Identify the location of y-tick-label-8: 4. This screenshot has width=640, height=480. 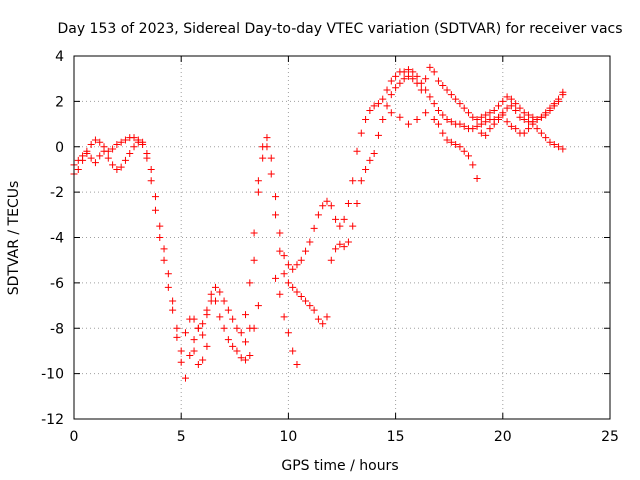
(59, 57).